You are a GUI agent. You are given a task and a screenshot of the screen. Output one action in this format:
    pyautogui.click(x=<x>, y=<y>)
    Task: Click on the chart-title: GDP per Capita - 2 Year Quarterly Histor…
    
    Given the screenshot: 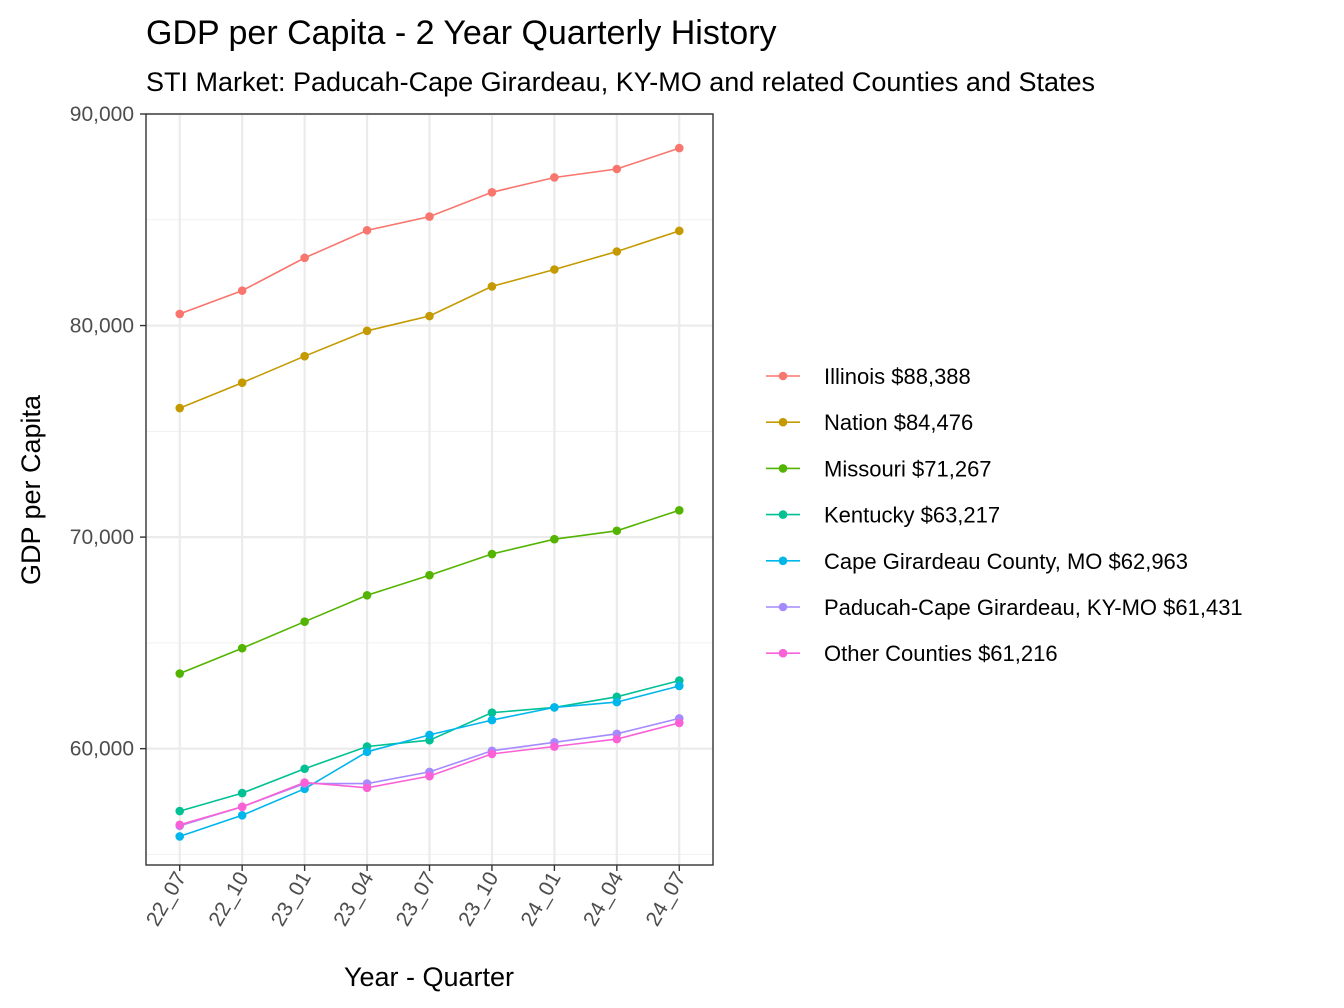 What is the action you would take?
    pyautogui.click(x=461, y=33)
    